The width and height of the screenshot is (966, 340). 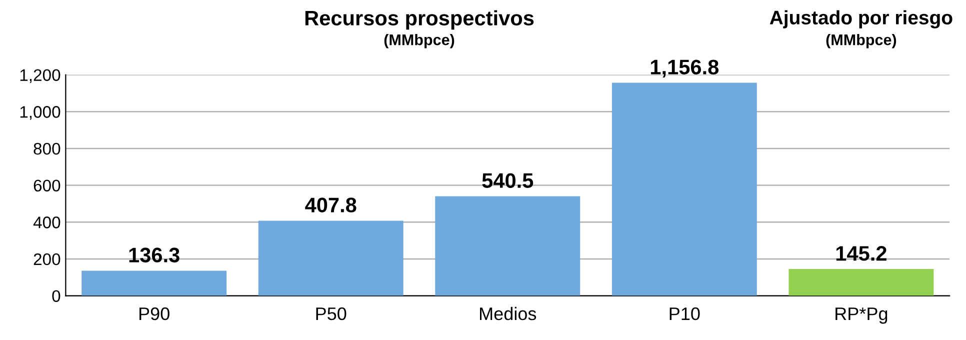 I want to click on y-tick-label: 0, so click(x=56, y=296).